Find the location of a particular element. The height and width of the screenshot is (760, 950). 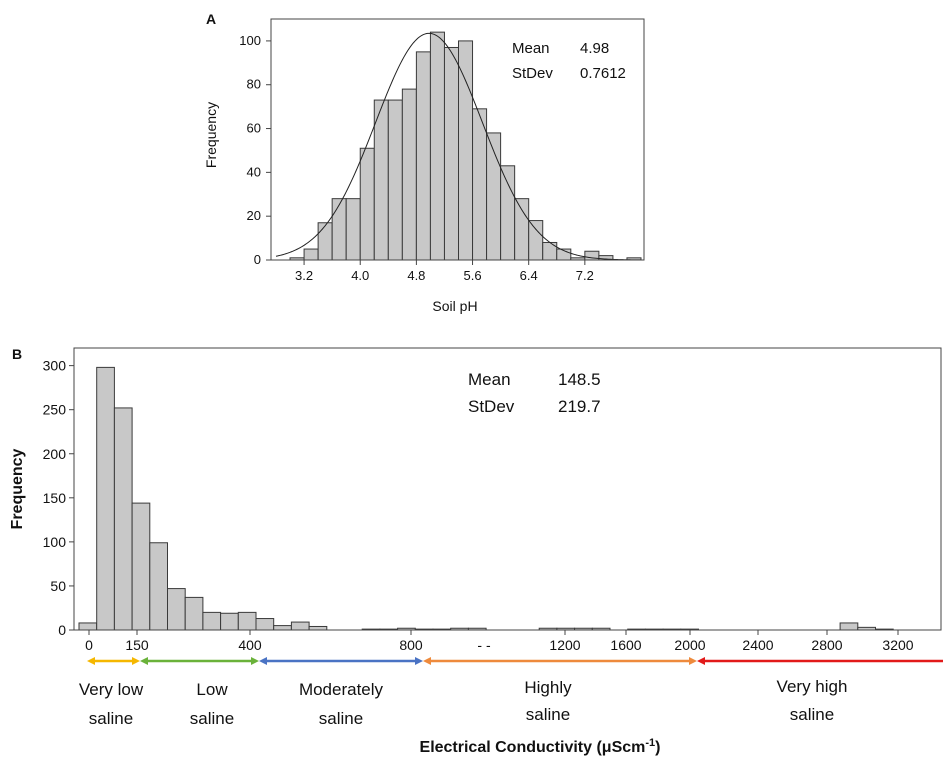

x-tick-label: 4.8 is located at coordinates (416, 275).